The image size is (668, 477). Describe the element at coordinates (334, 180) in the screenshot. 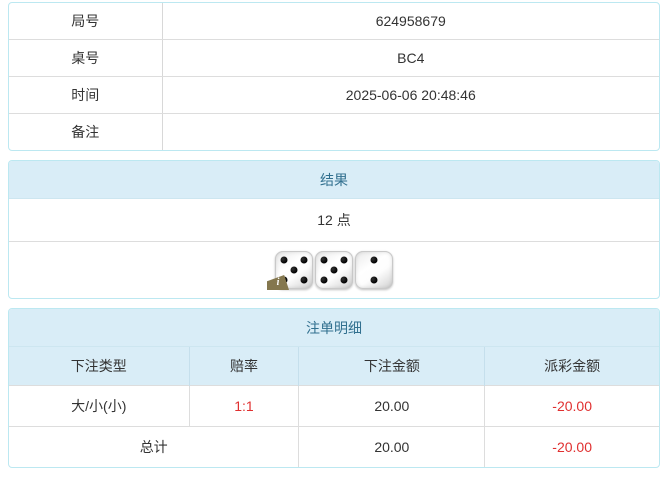

I see `result-panel-title: 结果` at that location.